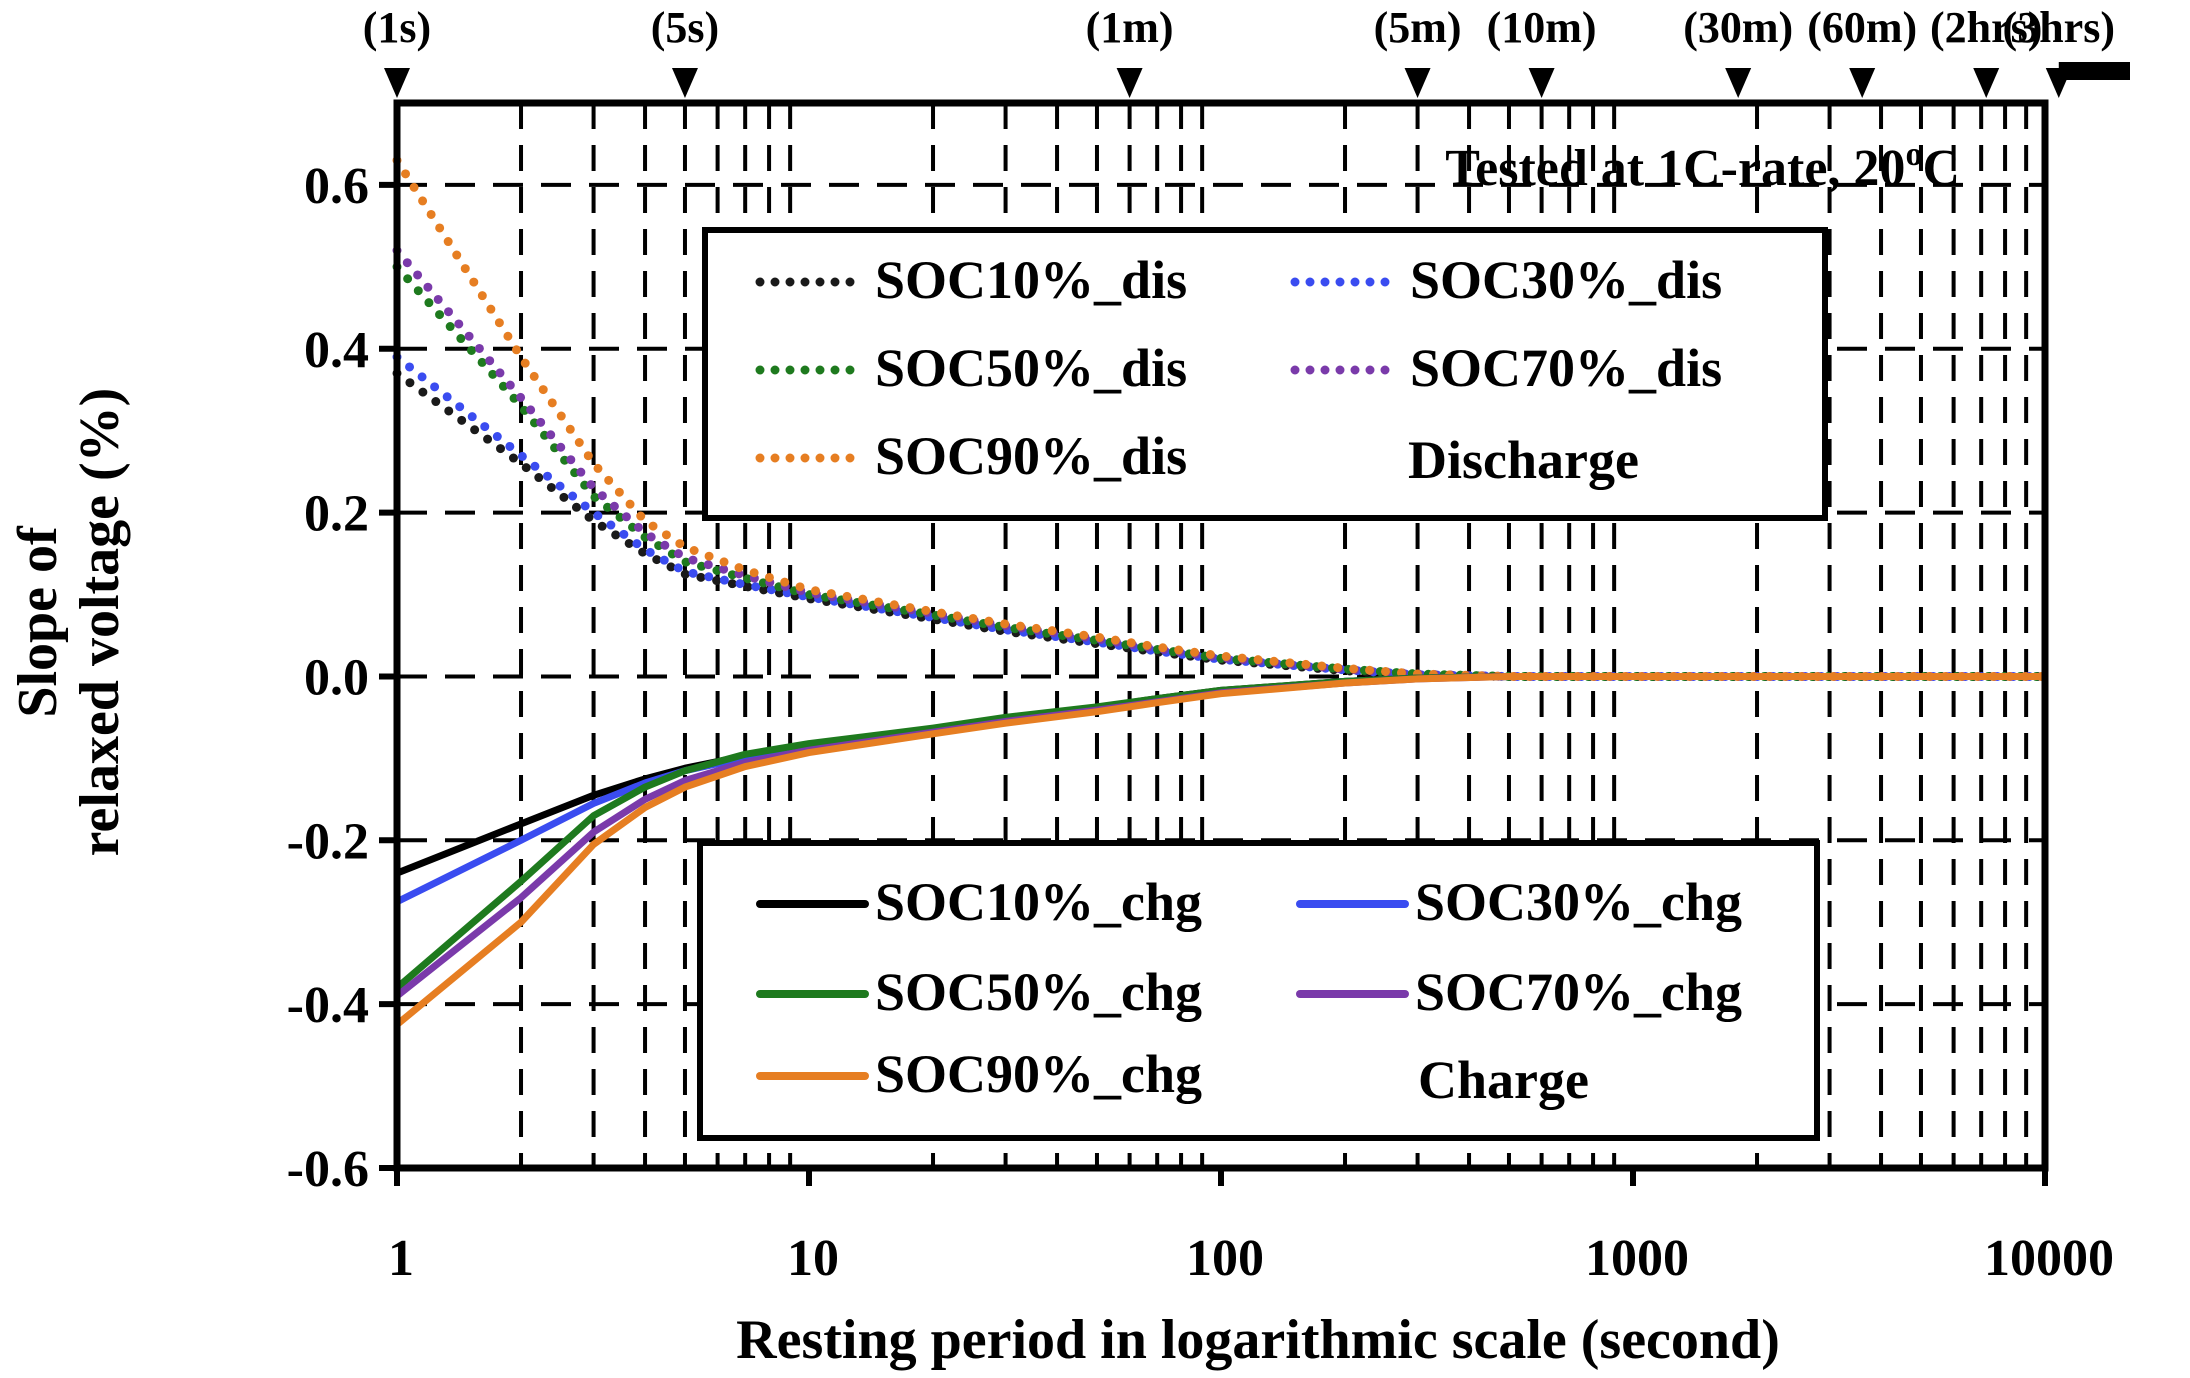 This screenshot has width=2190, height=1378. What do you see at coordinates (38, 621) in the screenshot?
I see `y-axis-title-line-1: Slope of` at bounding box center [38, 621].